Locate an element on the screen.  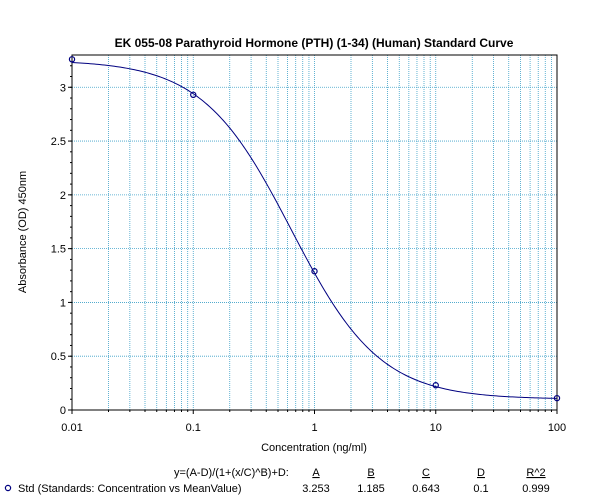
fit-param-header: C is located at coordinates (426, 473).